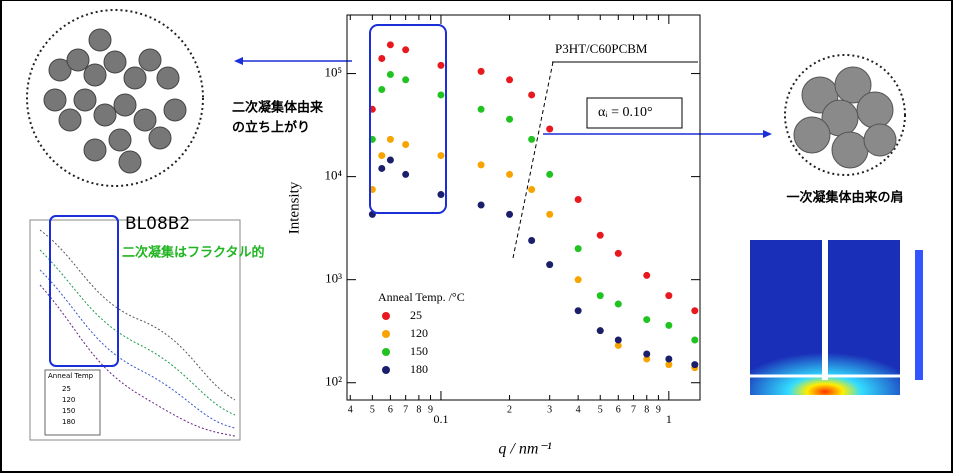  Describe the element at coordinates (633, 409) in the screenshot. I see `x-tick-label: 7` at that location.